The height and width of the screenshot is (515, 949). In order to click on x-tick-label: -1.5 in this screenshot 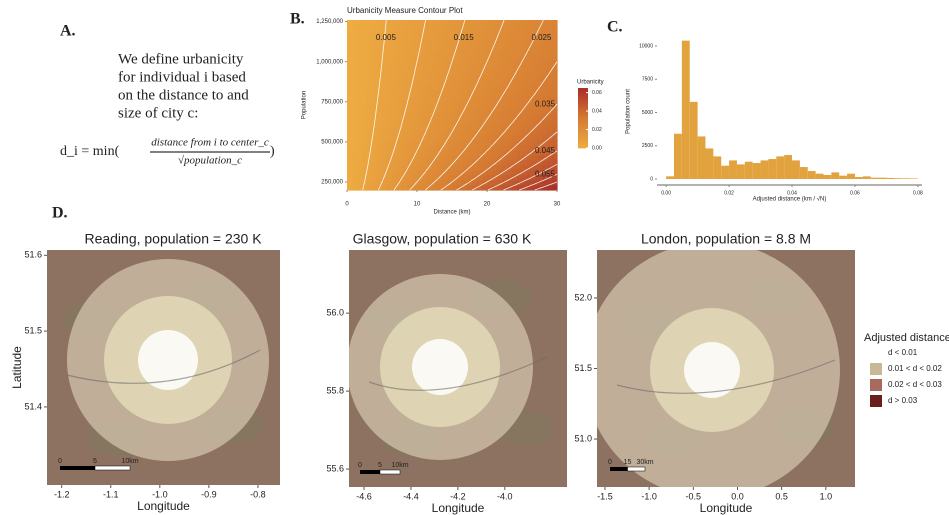, I will do `click(605, 496)`.